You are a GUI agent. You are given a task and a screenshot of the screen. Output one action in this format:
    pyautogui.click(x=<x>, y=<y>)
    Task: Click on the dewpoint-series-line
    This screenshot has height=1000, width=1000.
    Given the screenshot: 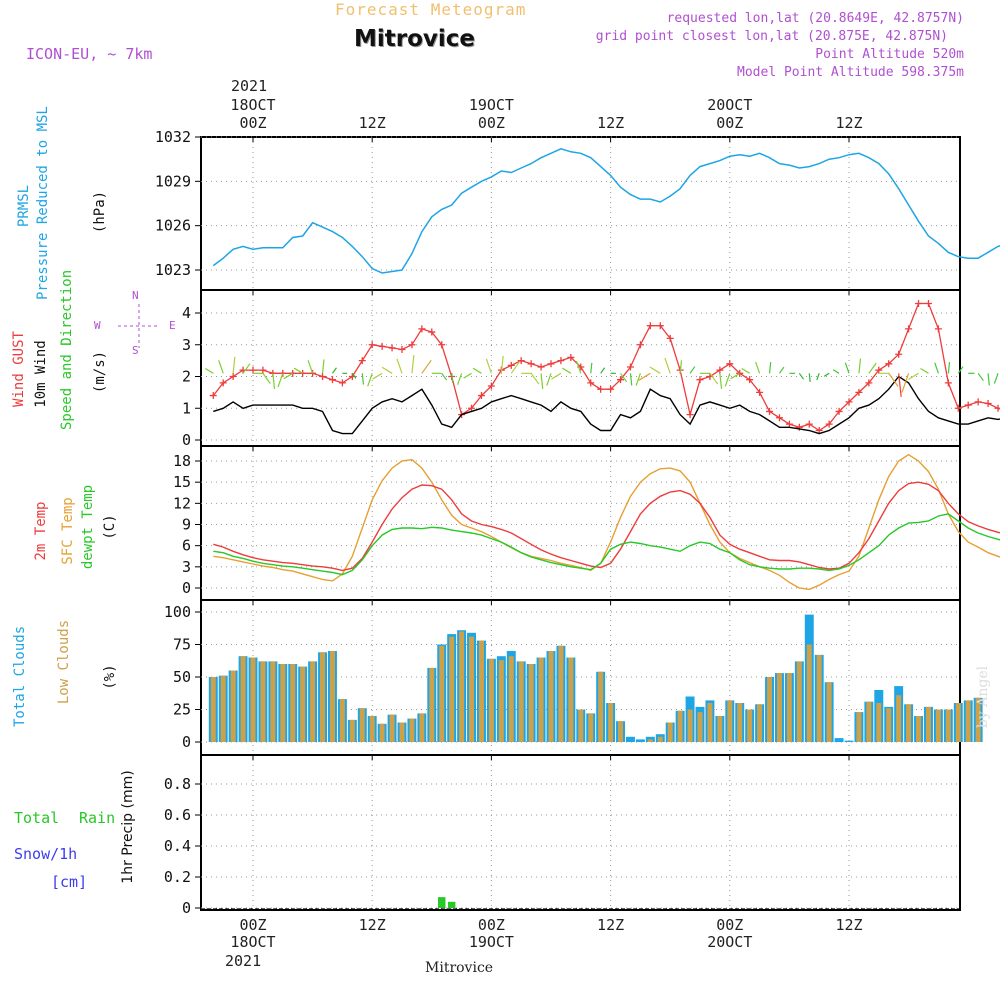 What is the action you would take?
    pyautogui.click(x=606, y=544)
    